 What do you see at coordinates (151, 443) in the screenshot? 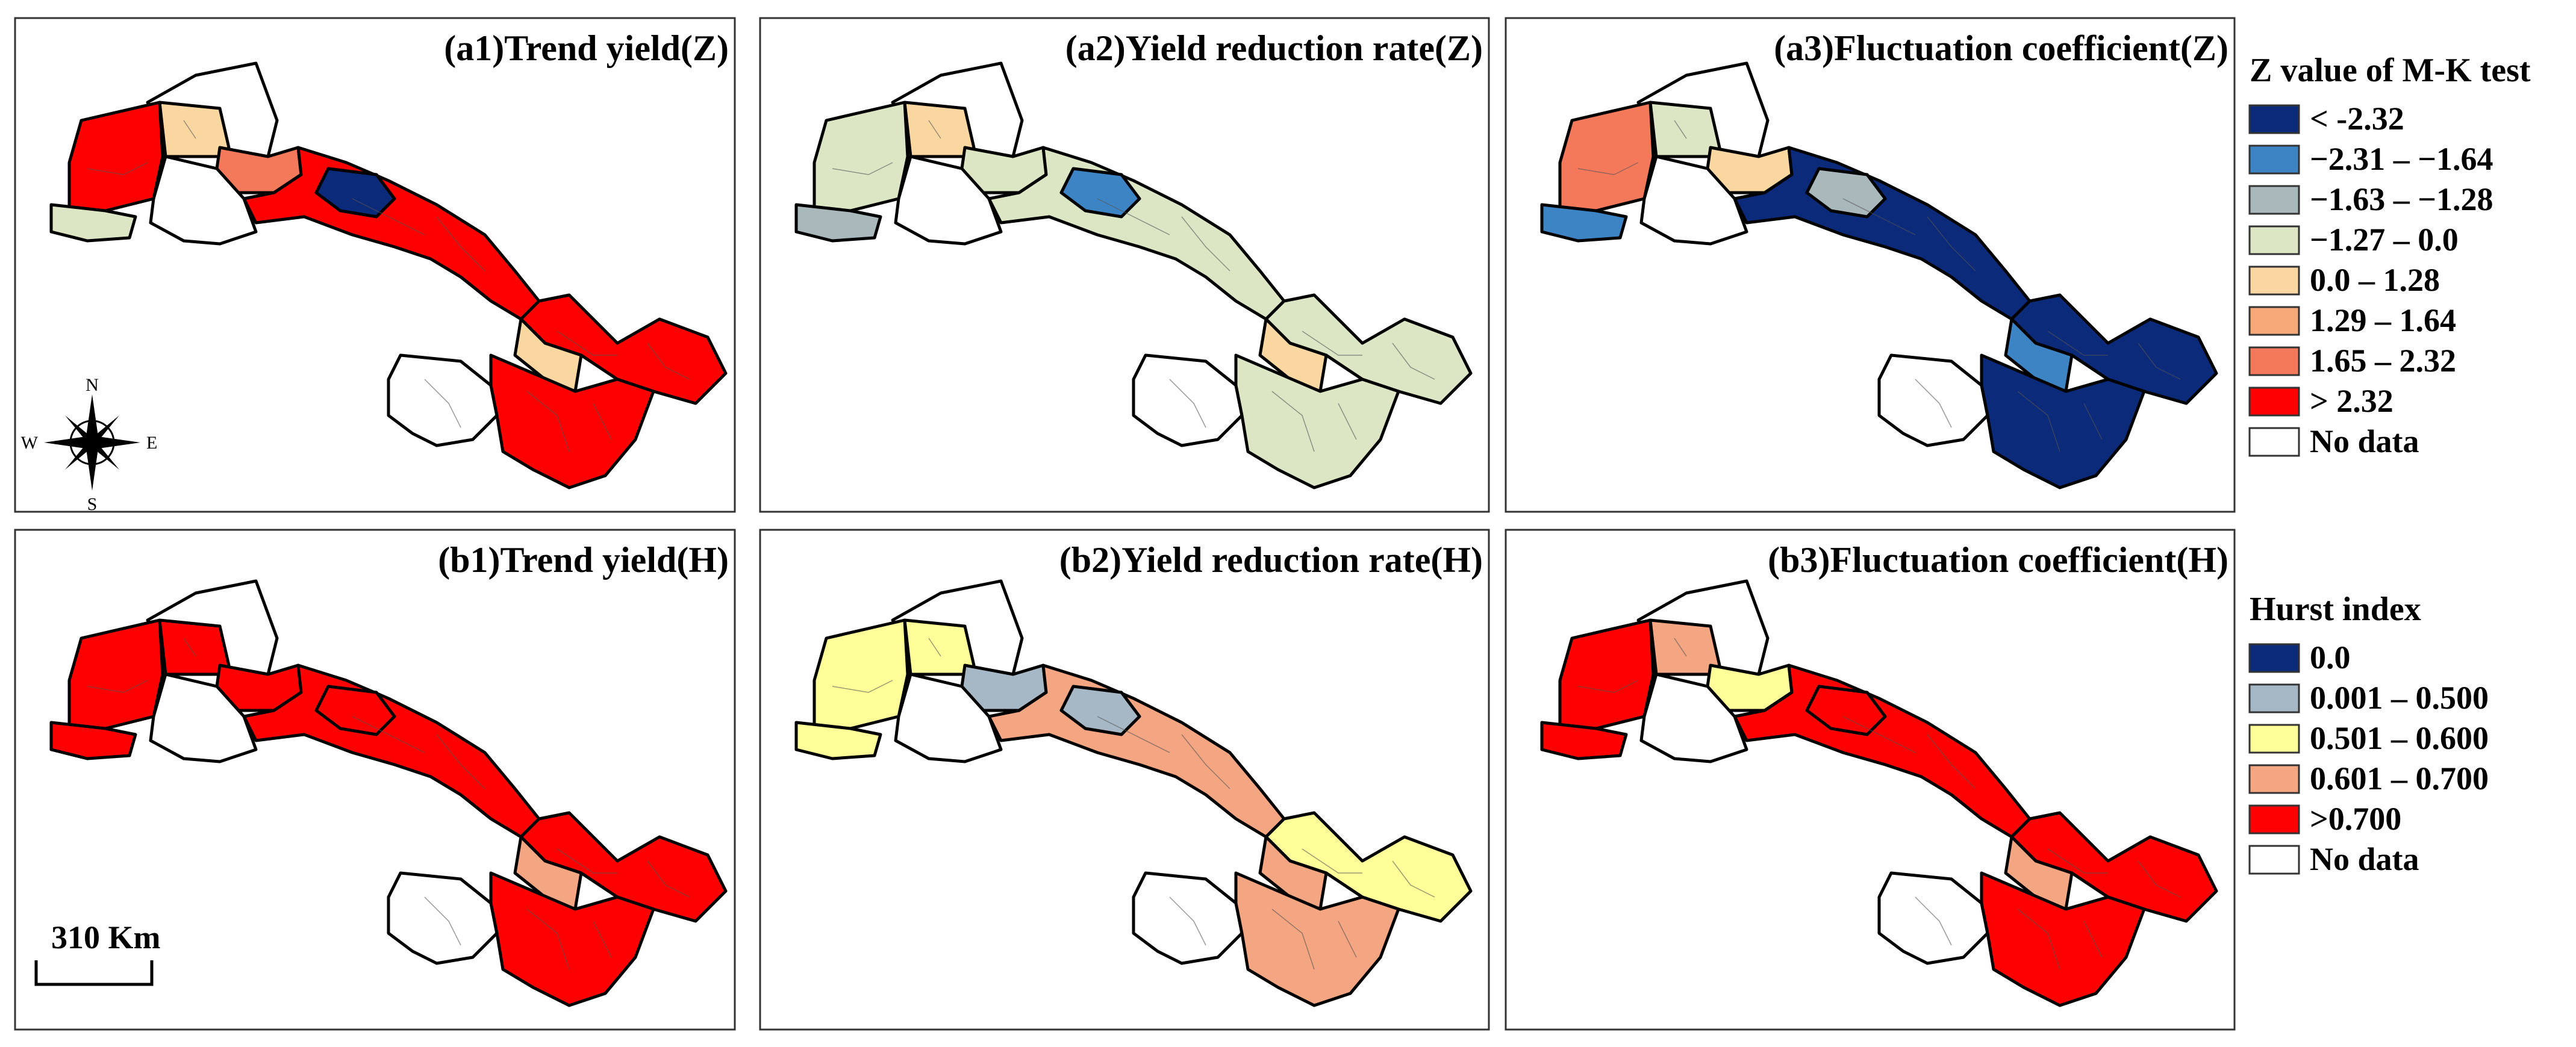
I see `compass-east-label: E` at bounding box center [151, 443].